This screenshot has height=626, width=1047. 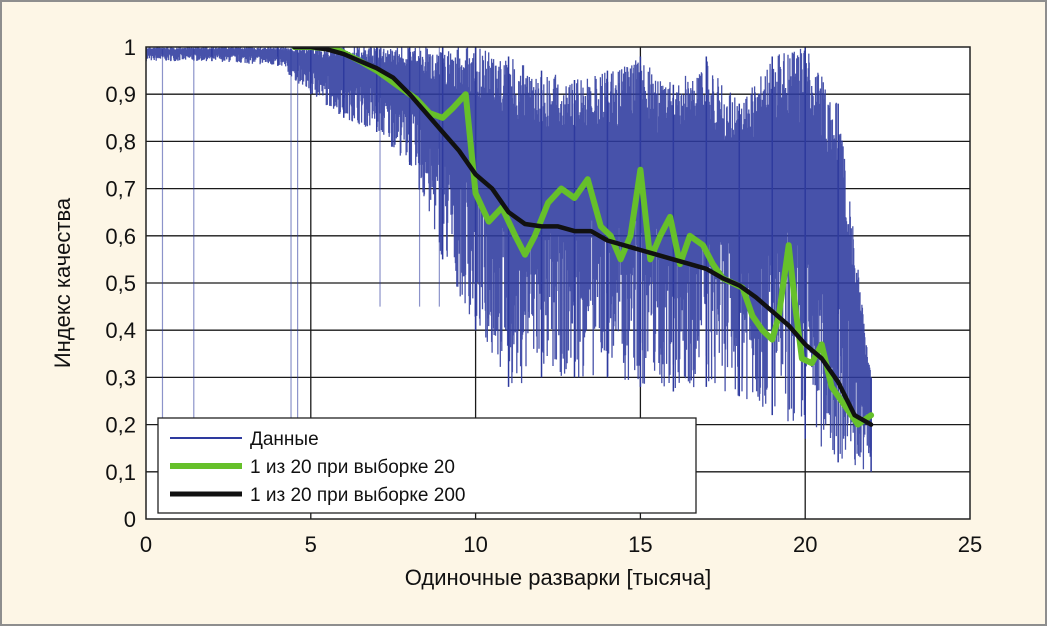 I want to click on x-tick-label: 5, so click(x=311, y=544).